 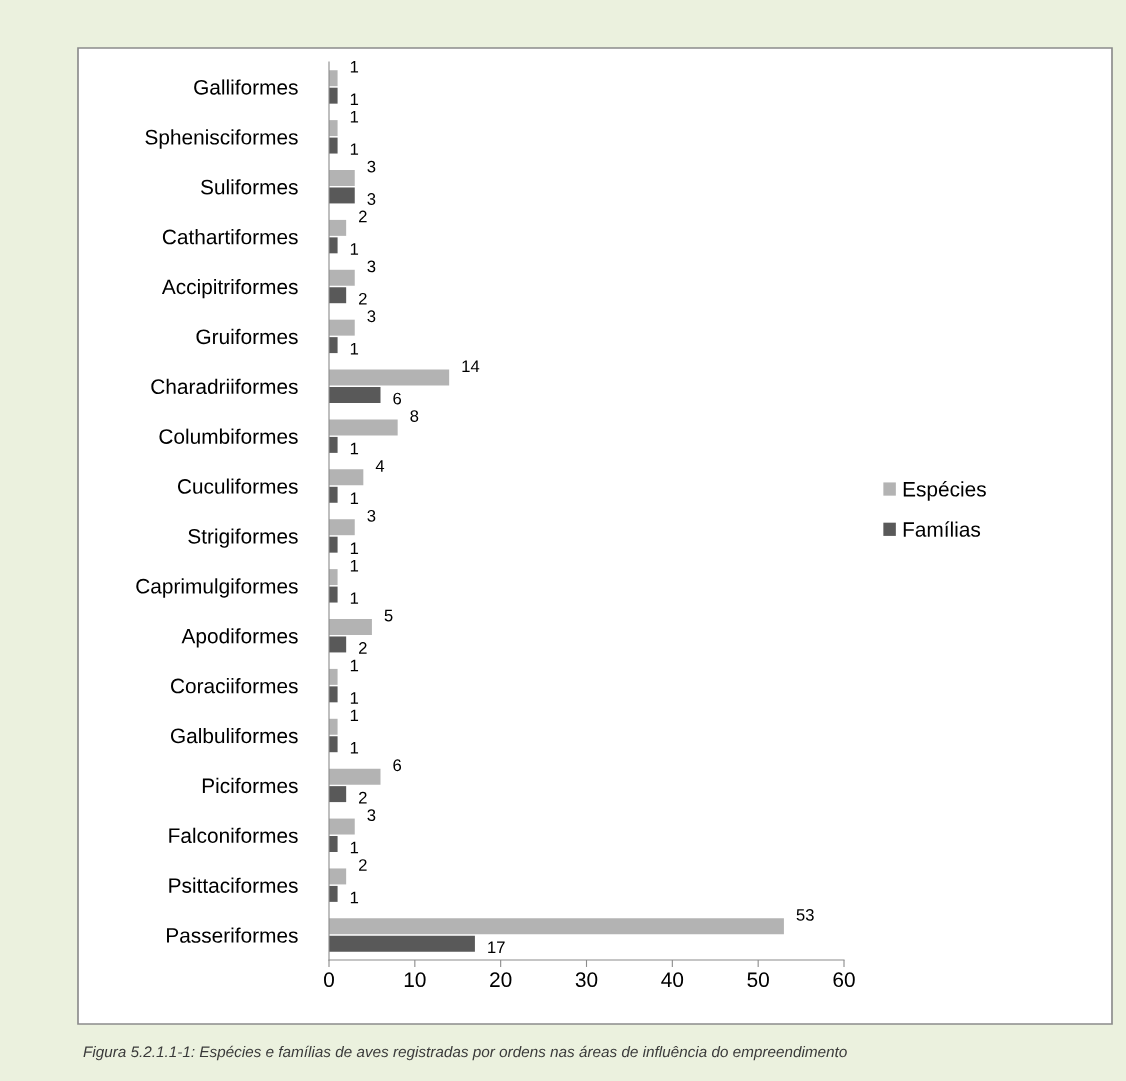 What do you see at coordinates (233, 885) in the screenshot?
I see `y-tick-label: Psittaciformes` at bounding box center [233, 885].